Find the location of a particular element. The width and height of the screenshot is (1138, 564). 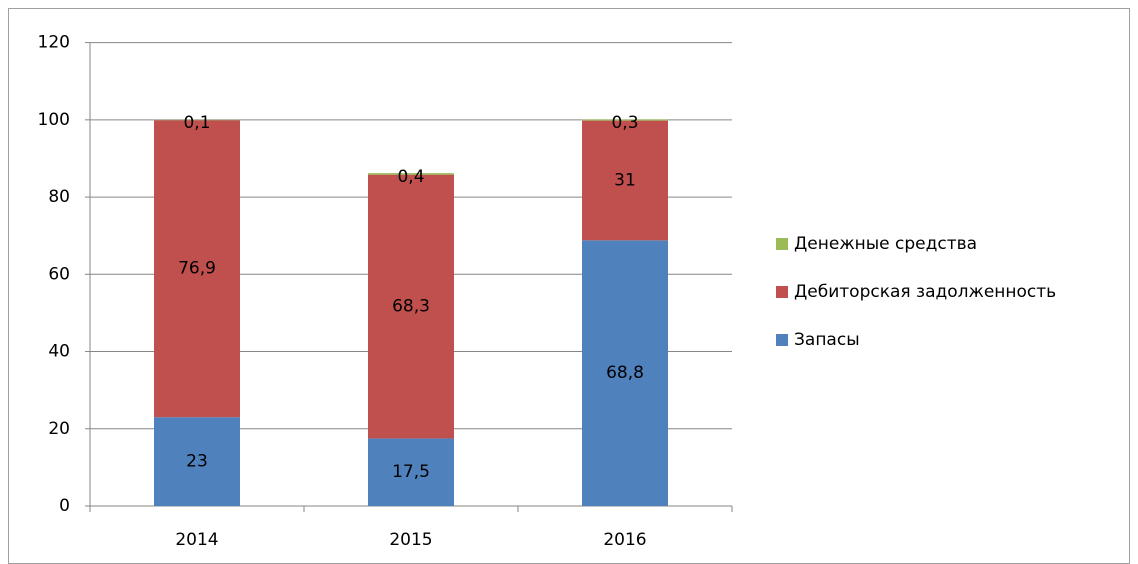

data-label: 0,4 is located at coordinates (410, 177).